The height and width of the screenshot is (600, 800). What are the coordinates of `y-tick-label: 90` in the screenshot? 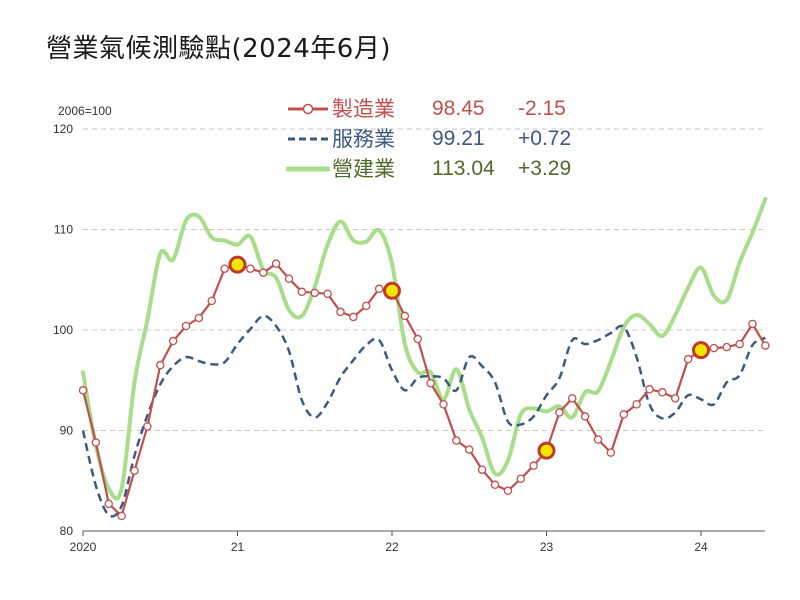 It's located at (67, 431).